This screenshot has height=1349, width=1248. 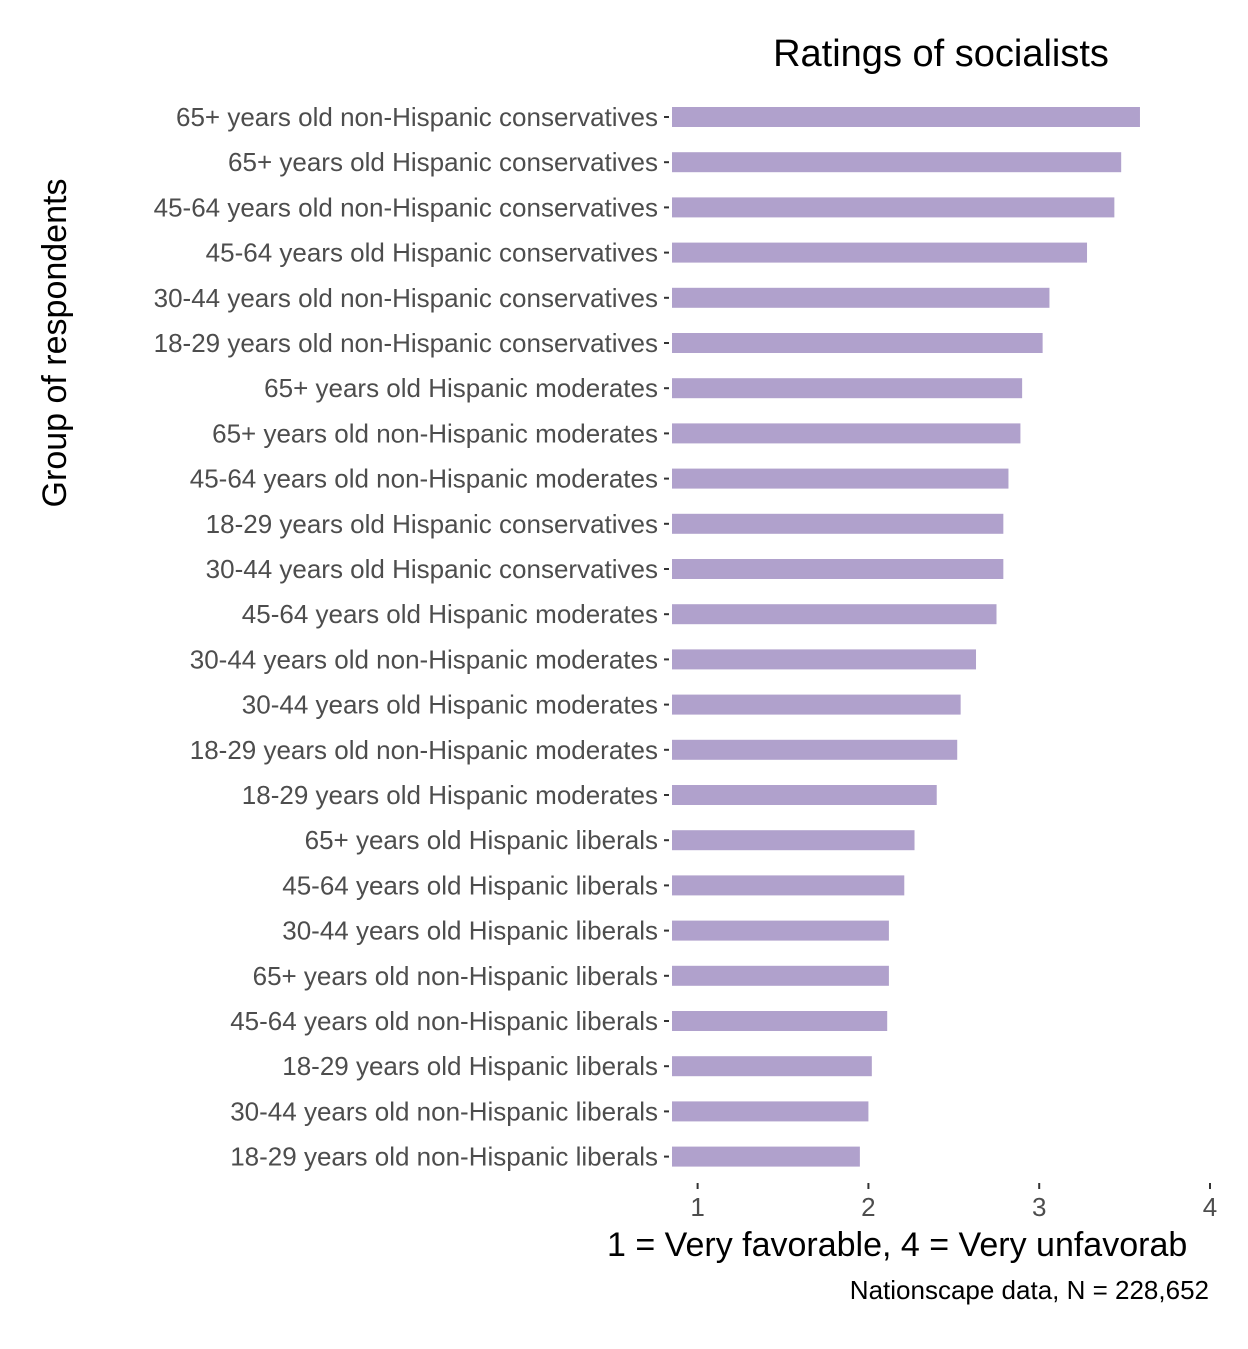 I want to click on x-axis-title: 1 = Very favorable, 4 = Very unfavorab, so click(x=897, y=1245).